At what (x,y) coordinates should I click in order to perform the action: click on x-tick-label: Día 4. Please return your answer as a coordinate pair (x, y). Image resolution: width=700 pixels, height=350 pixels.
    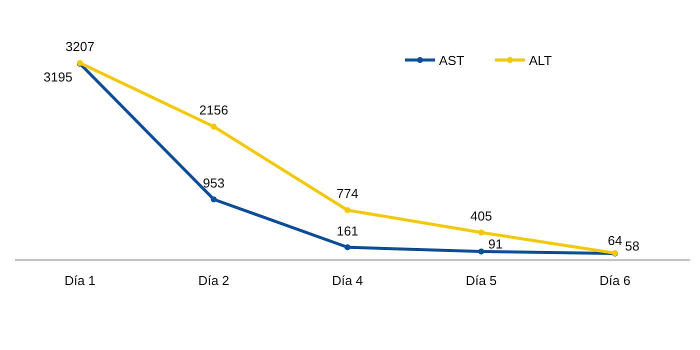
    Looking at the image, I should click on (348, 280).